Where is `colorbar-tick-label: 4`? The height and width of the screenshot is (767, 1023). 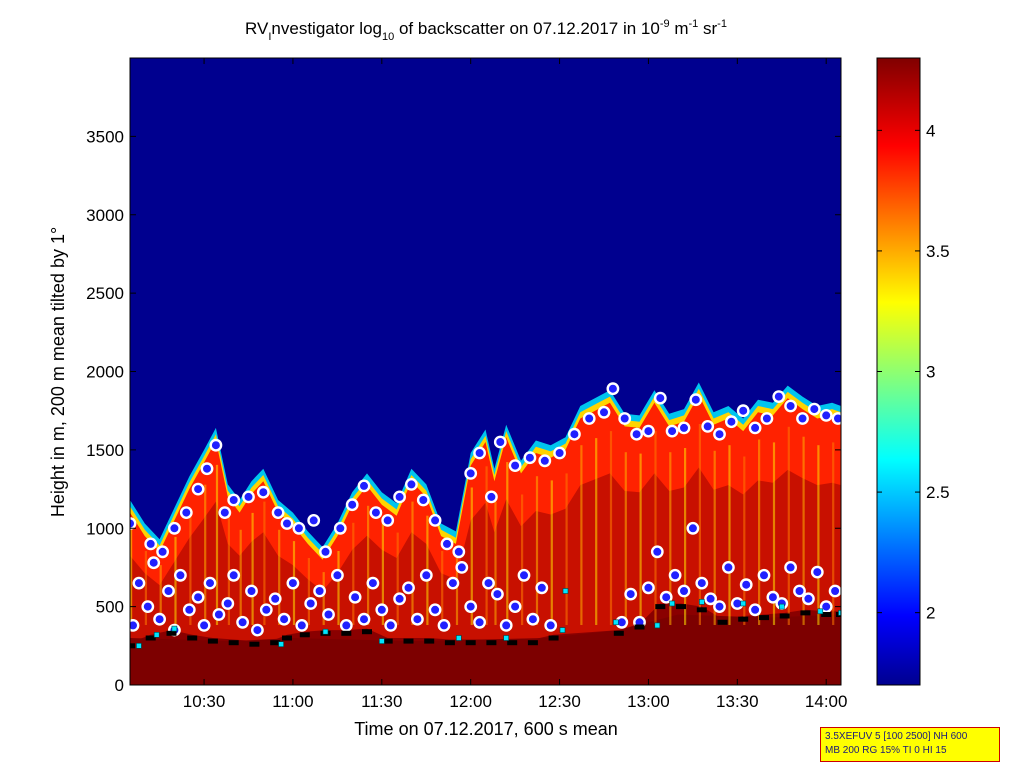
colorbar-tick-label: 4 is located at coordinates (930, 130).